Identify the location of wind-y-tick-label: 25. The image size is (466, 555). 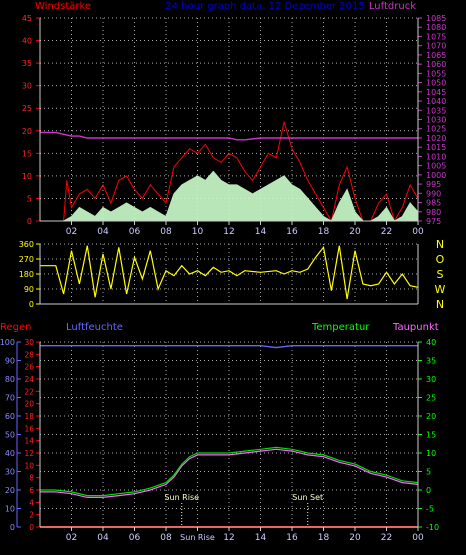
(27, 108).